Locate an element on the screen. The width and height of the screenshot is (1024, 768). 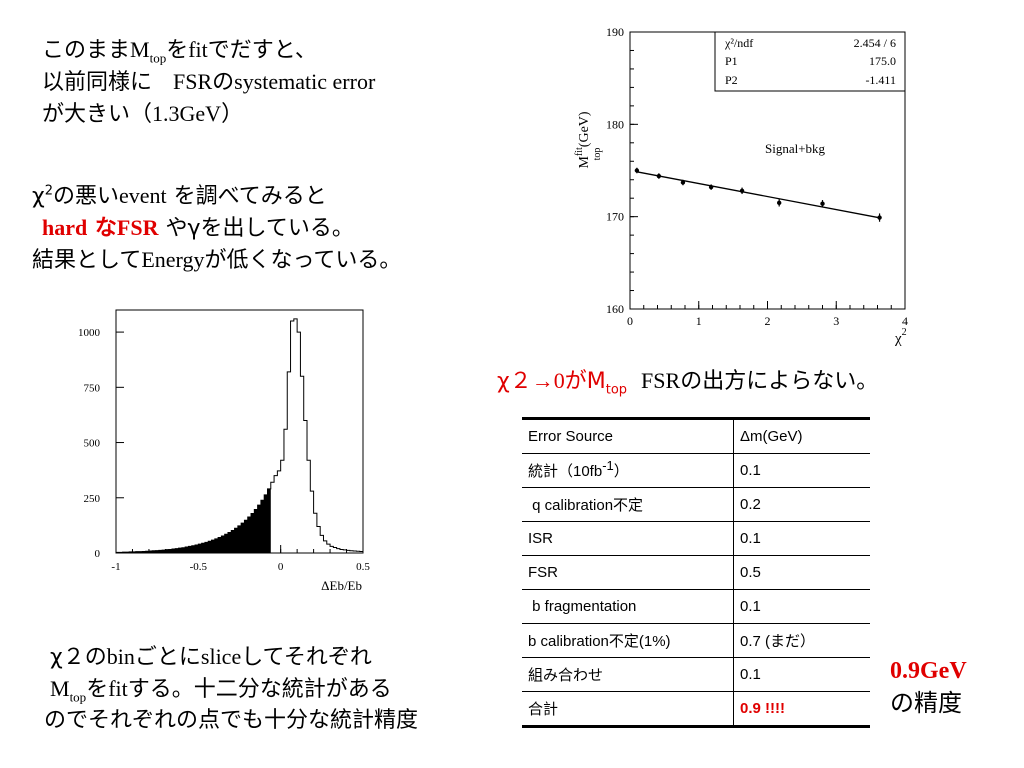
fit-p2-value: -1.411 is located at coordinates (880, 80).